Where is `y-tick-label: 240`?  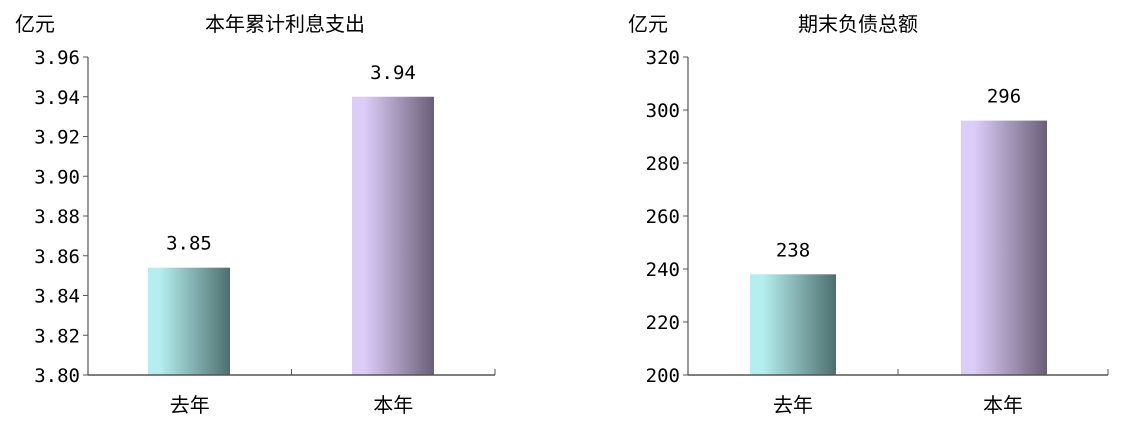
y-tick-label: 240 is located at coordinates (663, 270).